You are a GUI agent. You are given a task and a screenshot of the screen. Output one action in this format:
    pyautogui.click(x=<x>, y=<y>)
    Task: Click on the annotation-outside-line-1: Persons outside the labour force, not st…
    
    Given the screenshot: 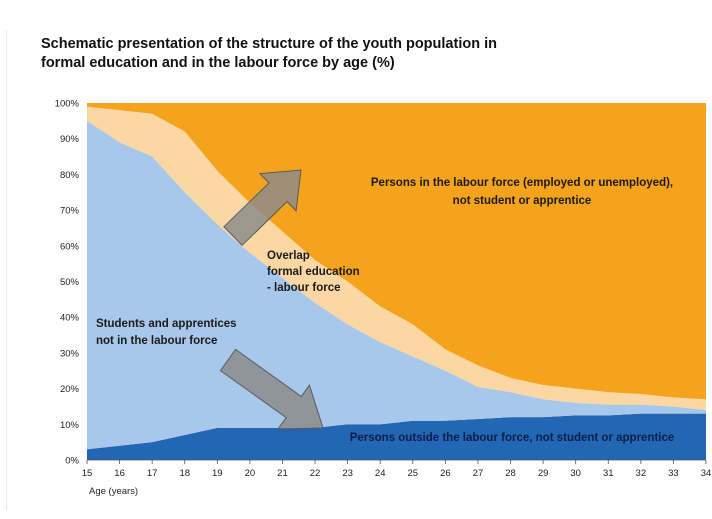 What is the action you would take?
    pyautogui.click(x=512, y=438)
    